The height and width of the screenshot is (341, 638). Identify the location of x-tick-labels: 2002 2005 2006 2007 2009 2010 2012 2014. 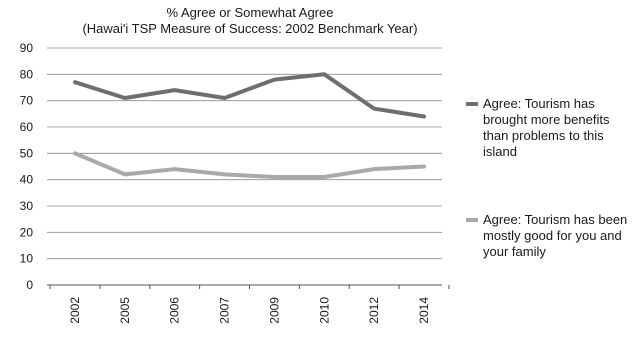
(249, 310).